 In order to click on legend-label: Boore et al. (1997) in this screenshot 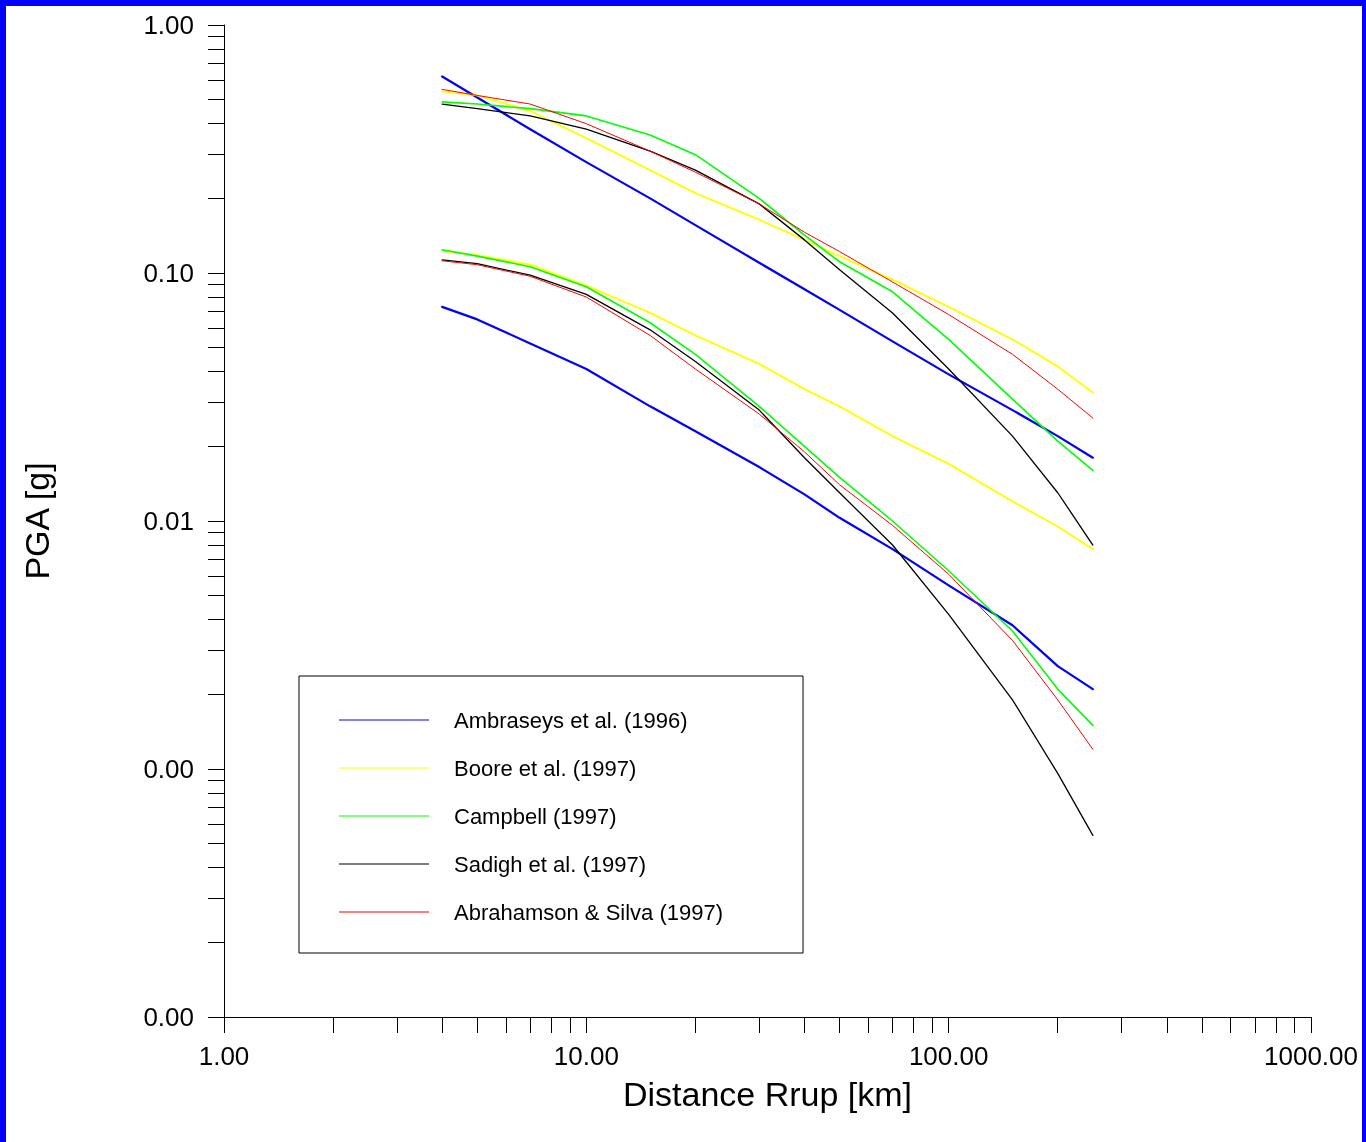, I will do `click(545, 768)`.